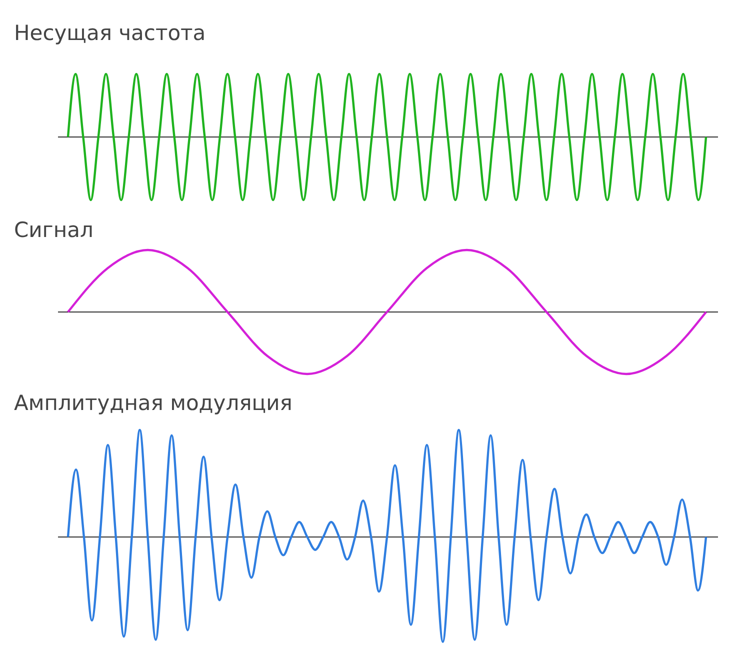 Image resolution: width=740 pixels, height=666 pixels. I want to click on chart-title: Несущая частота, so click(110, 33).